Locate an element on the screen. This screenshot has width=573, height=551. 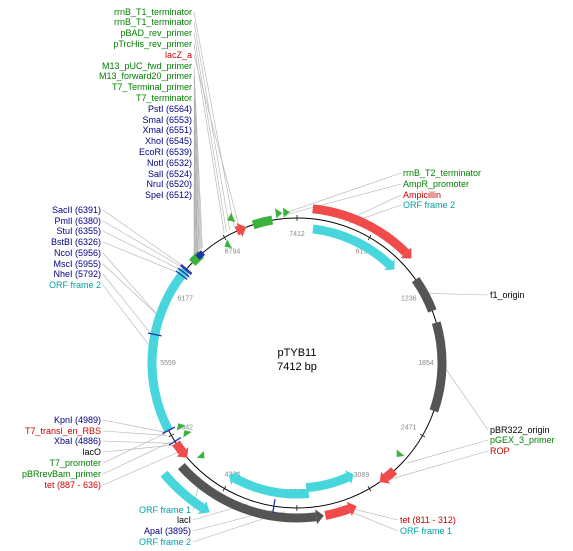
feature-label: XmaI (6551) is located at coordinates (167, 130).